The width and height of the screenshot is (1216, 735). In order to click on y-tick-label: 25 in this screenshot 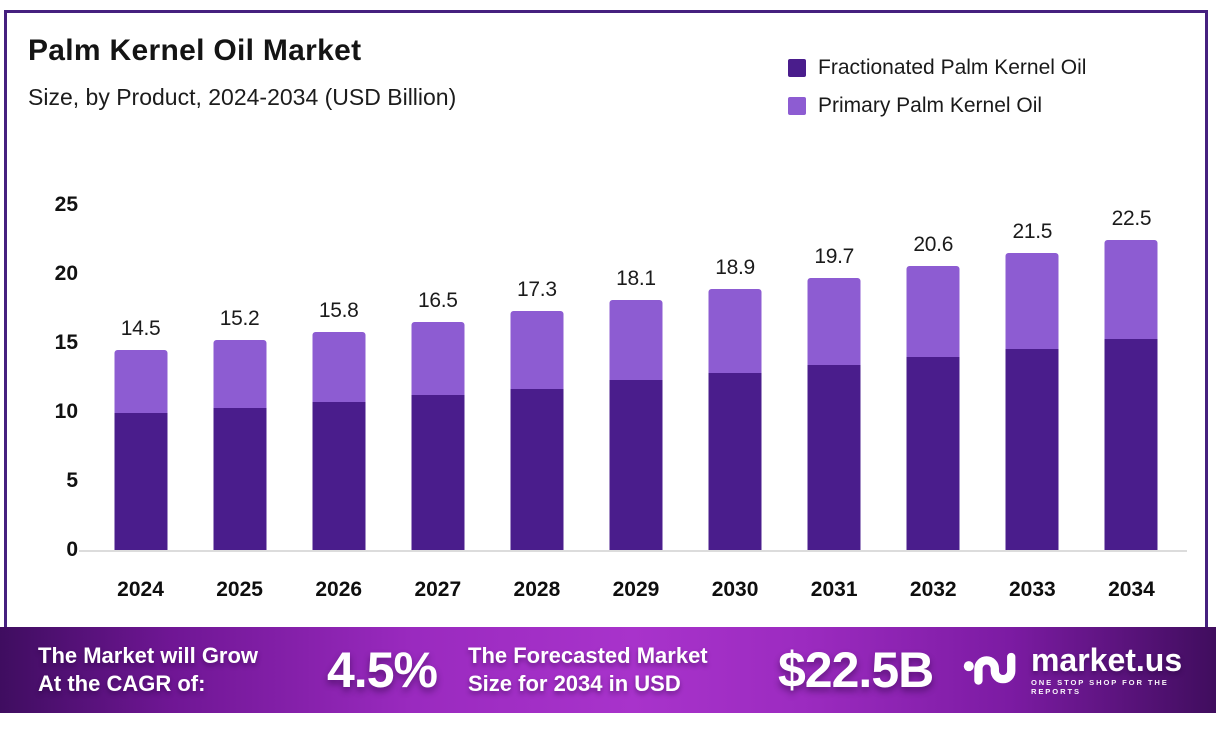, I will do `click(66, 204)`.